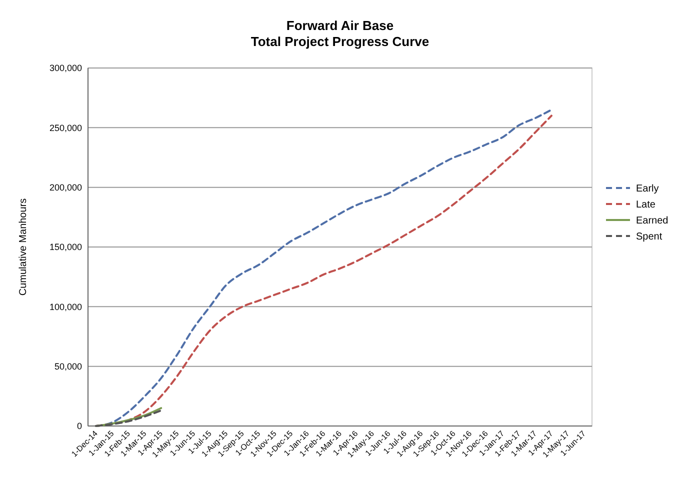 The height and width of the screenshot is (496, 700). Describe the element at coordinates (647, 189) in the screenshot. I see `legend-label: Early` at that location.